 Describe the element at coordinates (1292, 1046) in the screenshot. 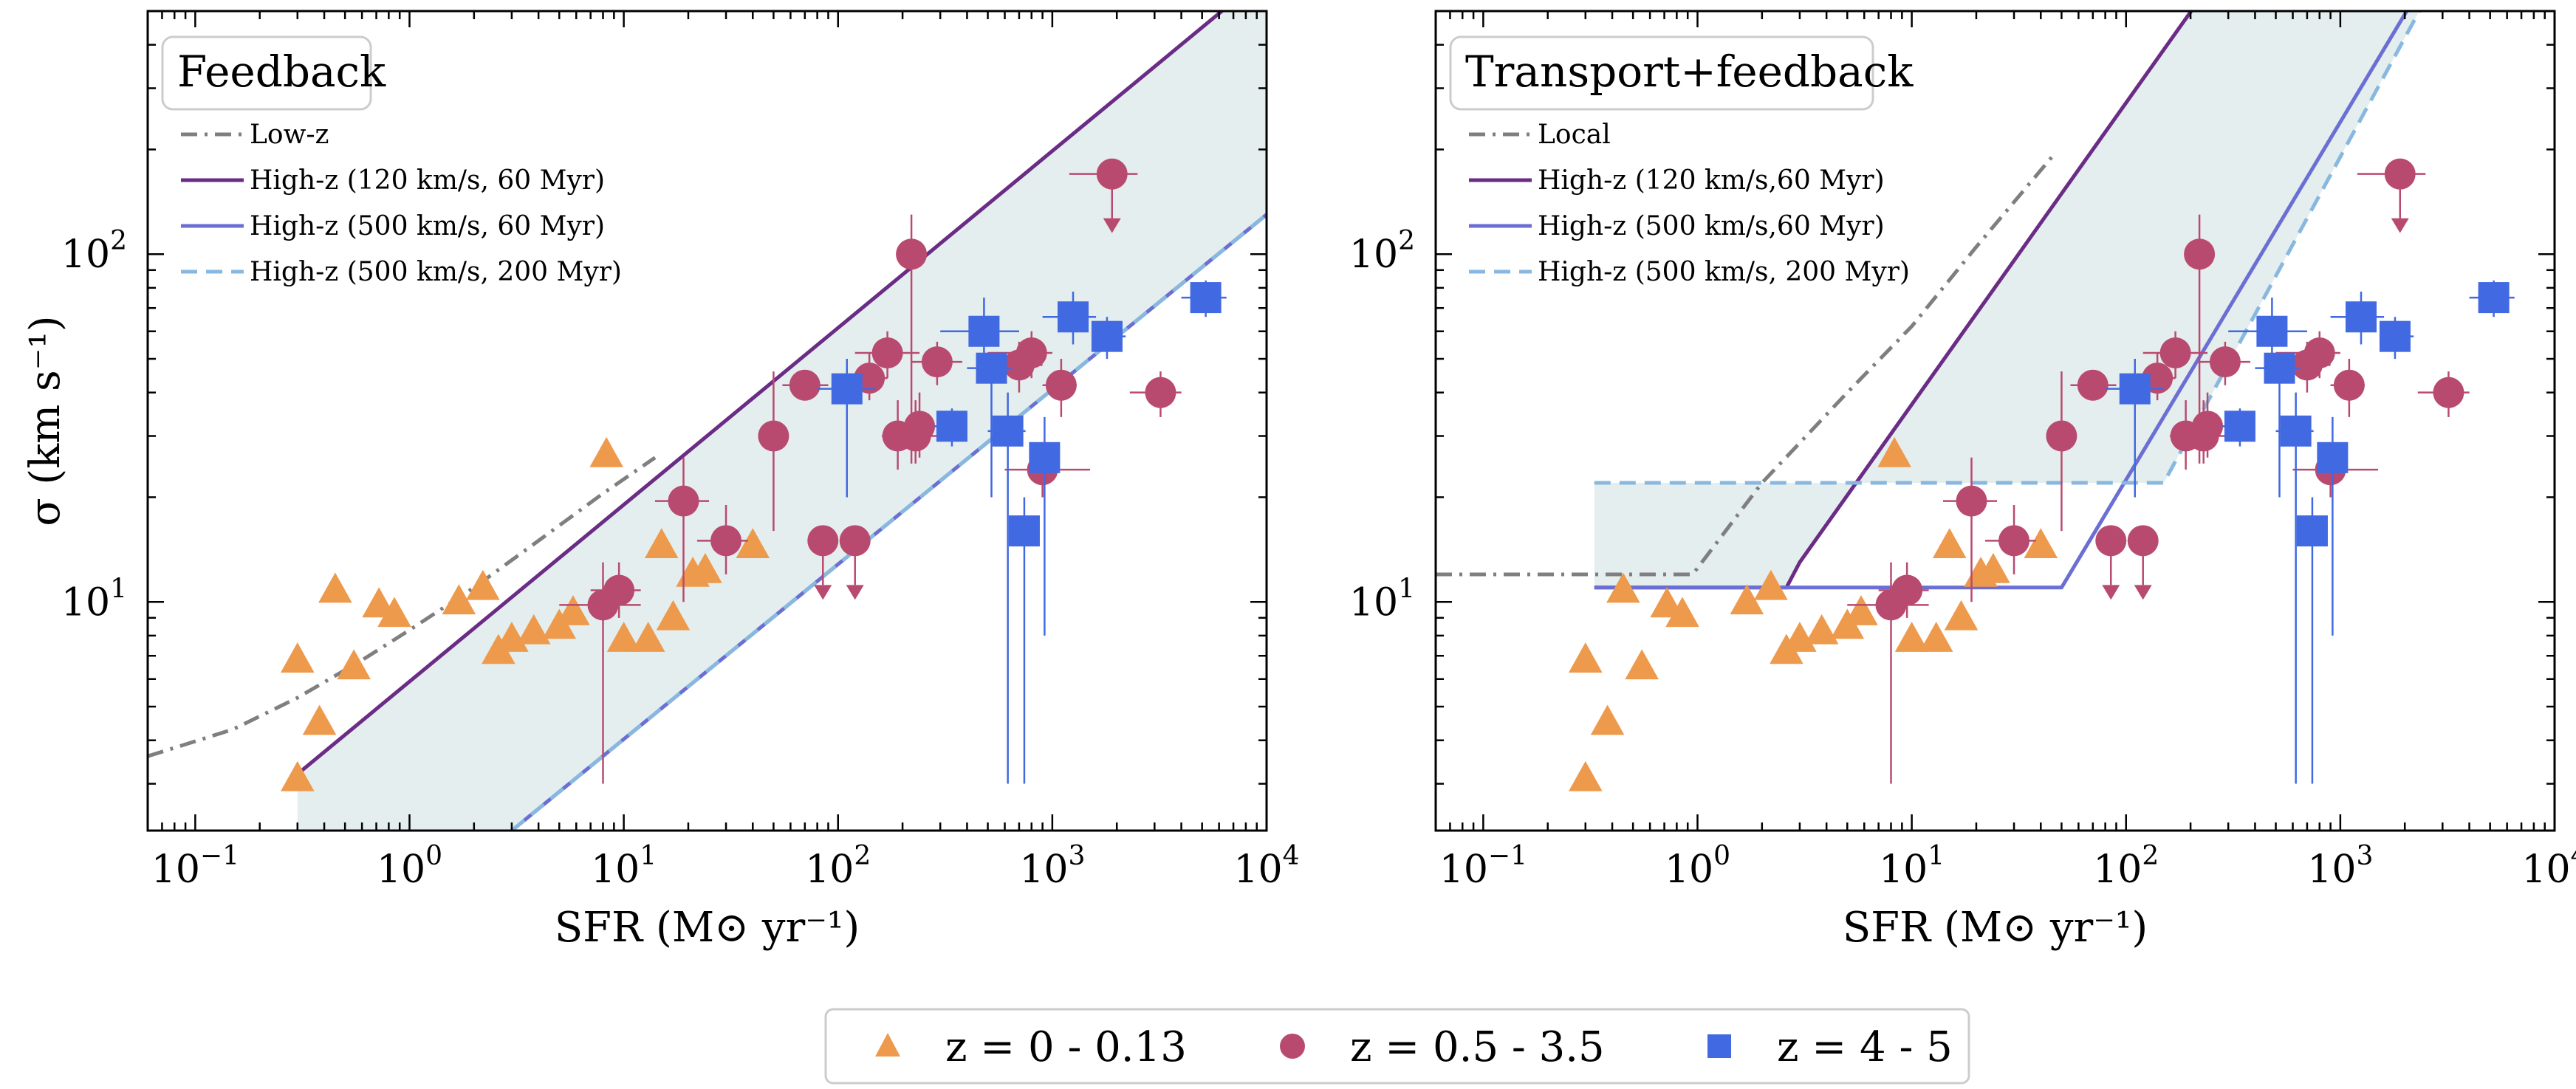

I see `legend-circle-marker` at that location.